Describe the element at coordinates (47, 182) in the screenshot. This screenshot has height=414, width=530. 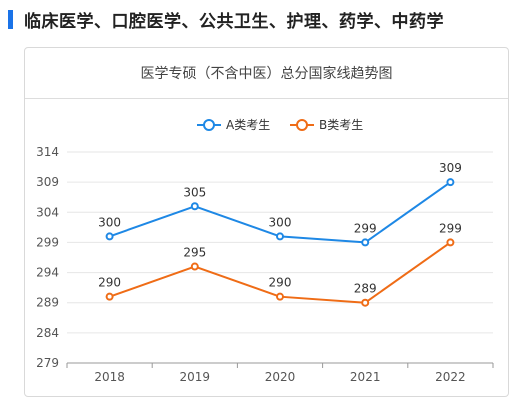
I see `y-tick-label: 309` at that location.